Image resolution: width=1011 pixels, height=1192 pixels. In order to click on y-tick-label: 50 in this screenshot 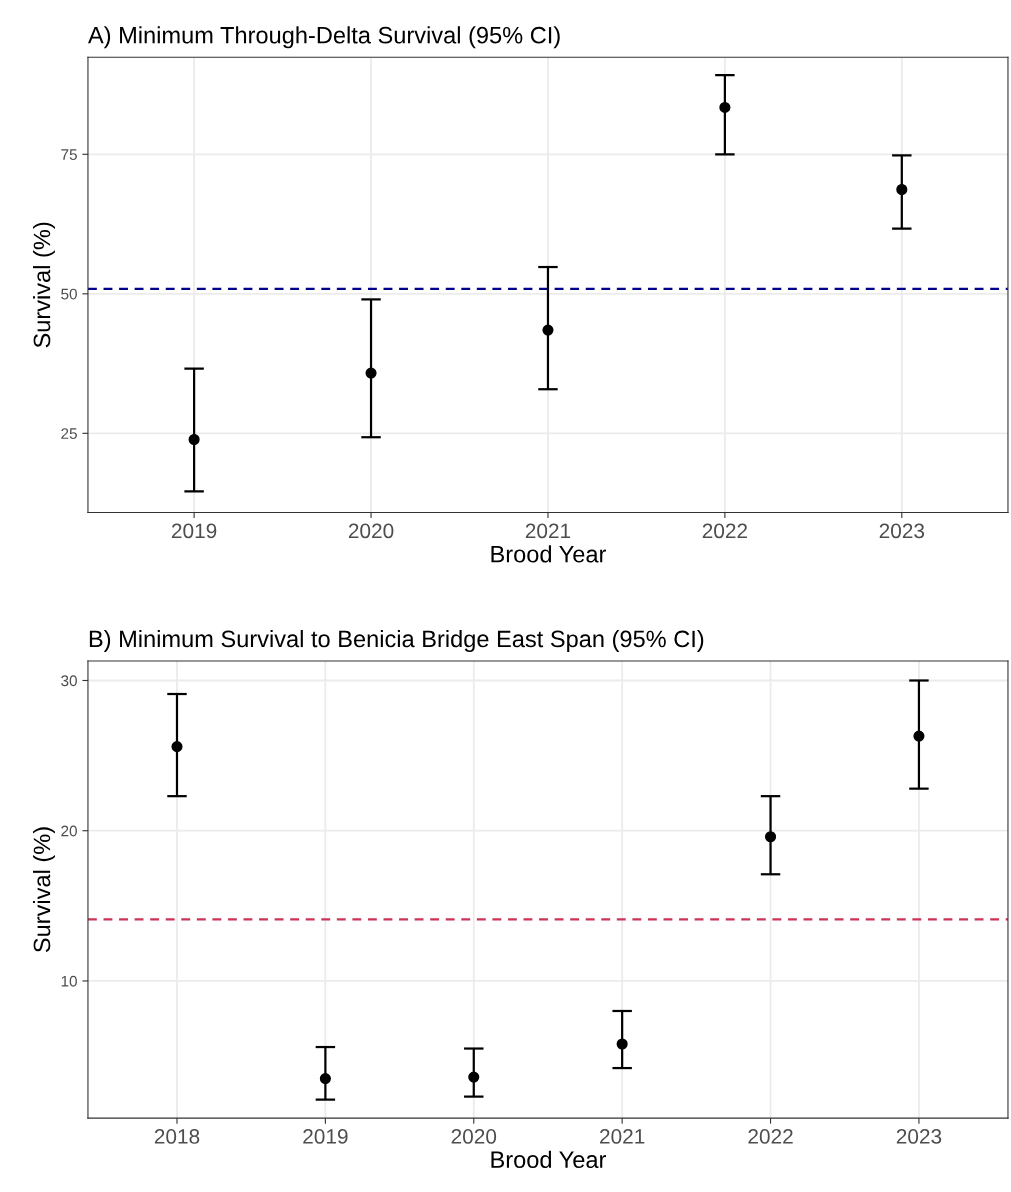, I will do `click(69, 294)`.